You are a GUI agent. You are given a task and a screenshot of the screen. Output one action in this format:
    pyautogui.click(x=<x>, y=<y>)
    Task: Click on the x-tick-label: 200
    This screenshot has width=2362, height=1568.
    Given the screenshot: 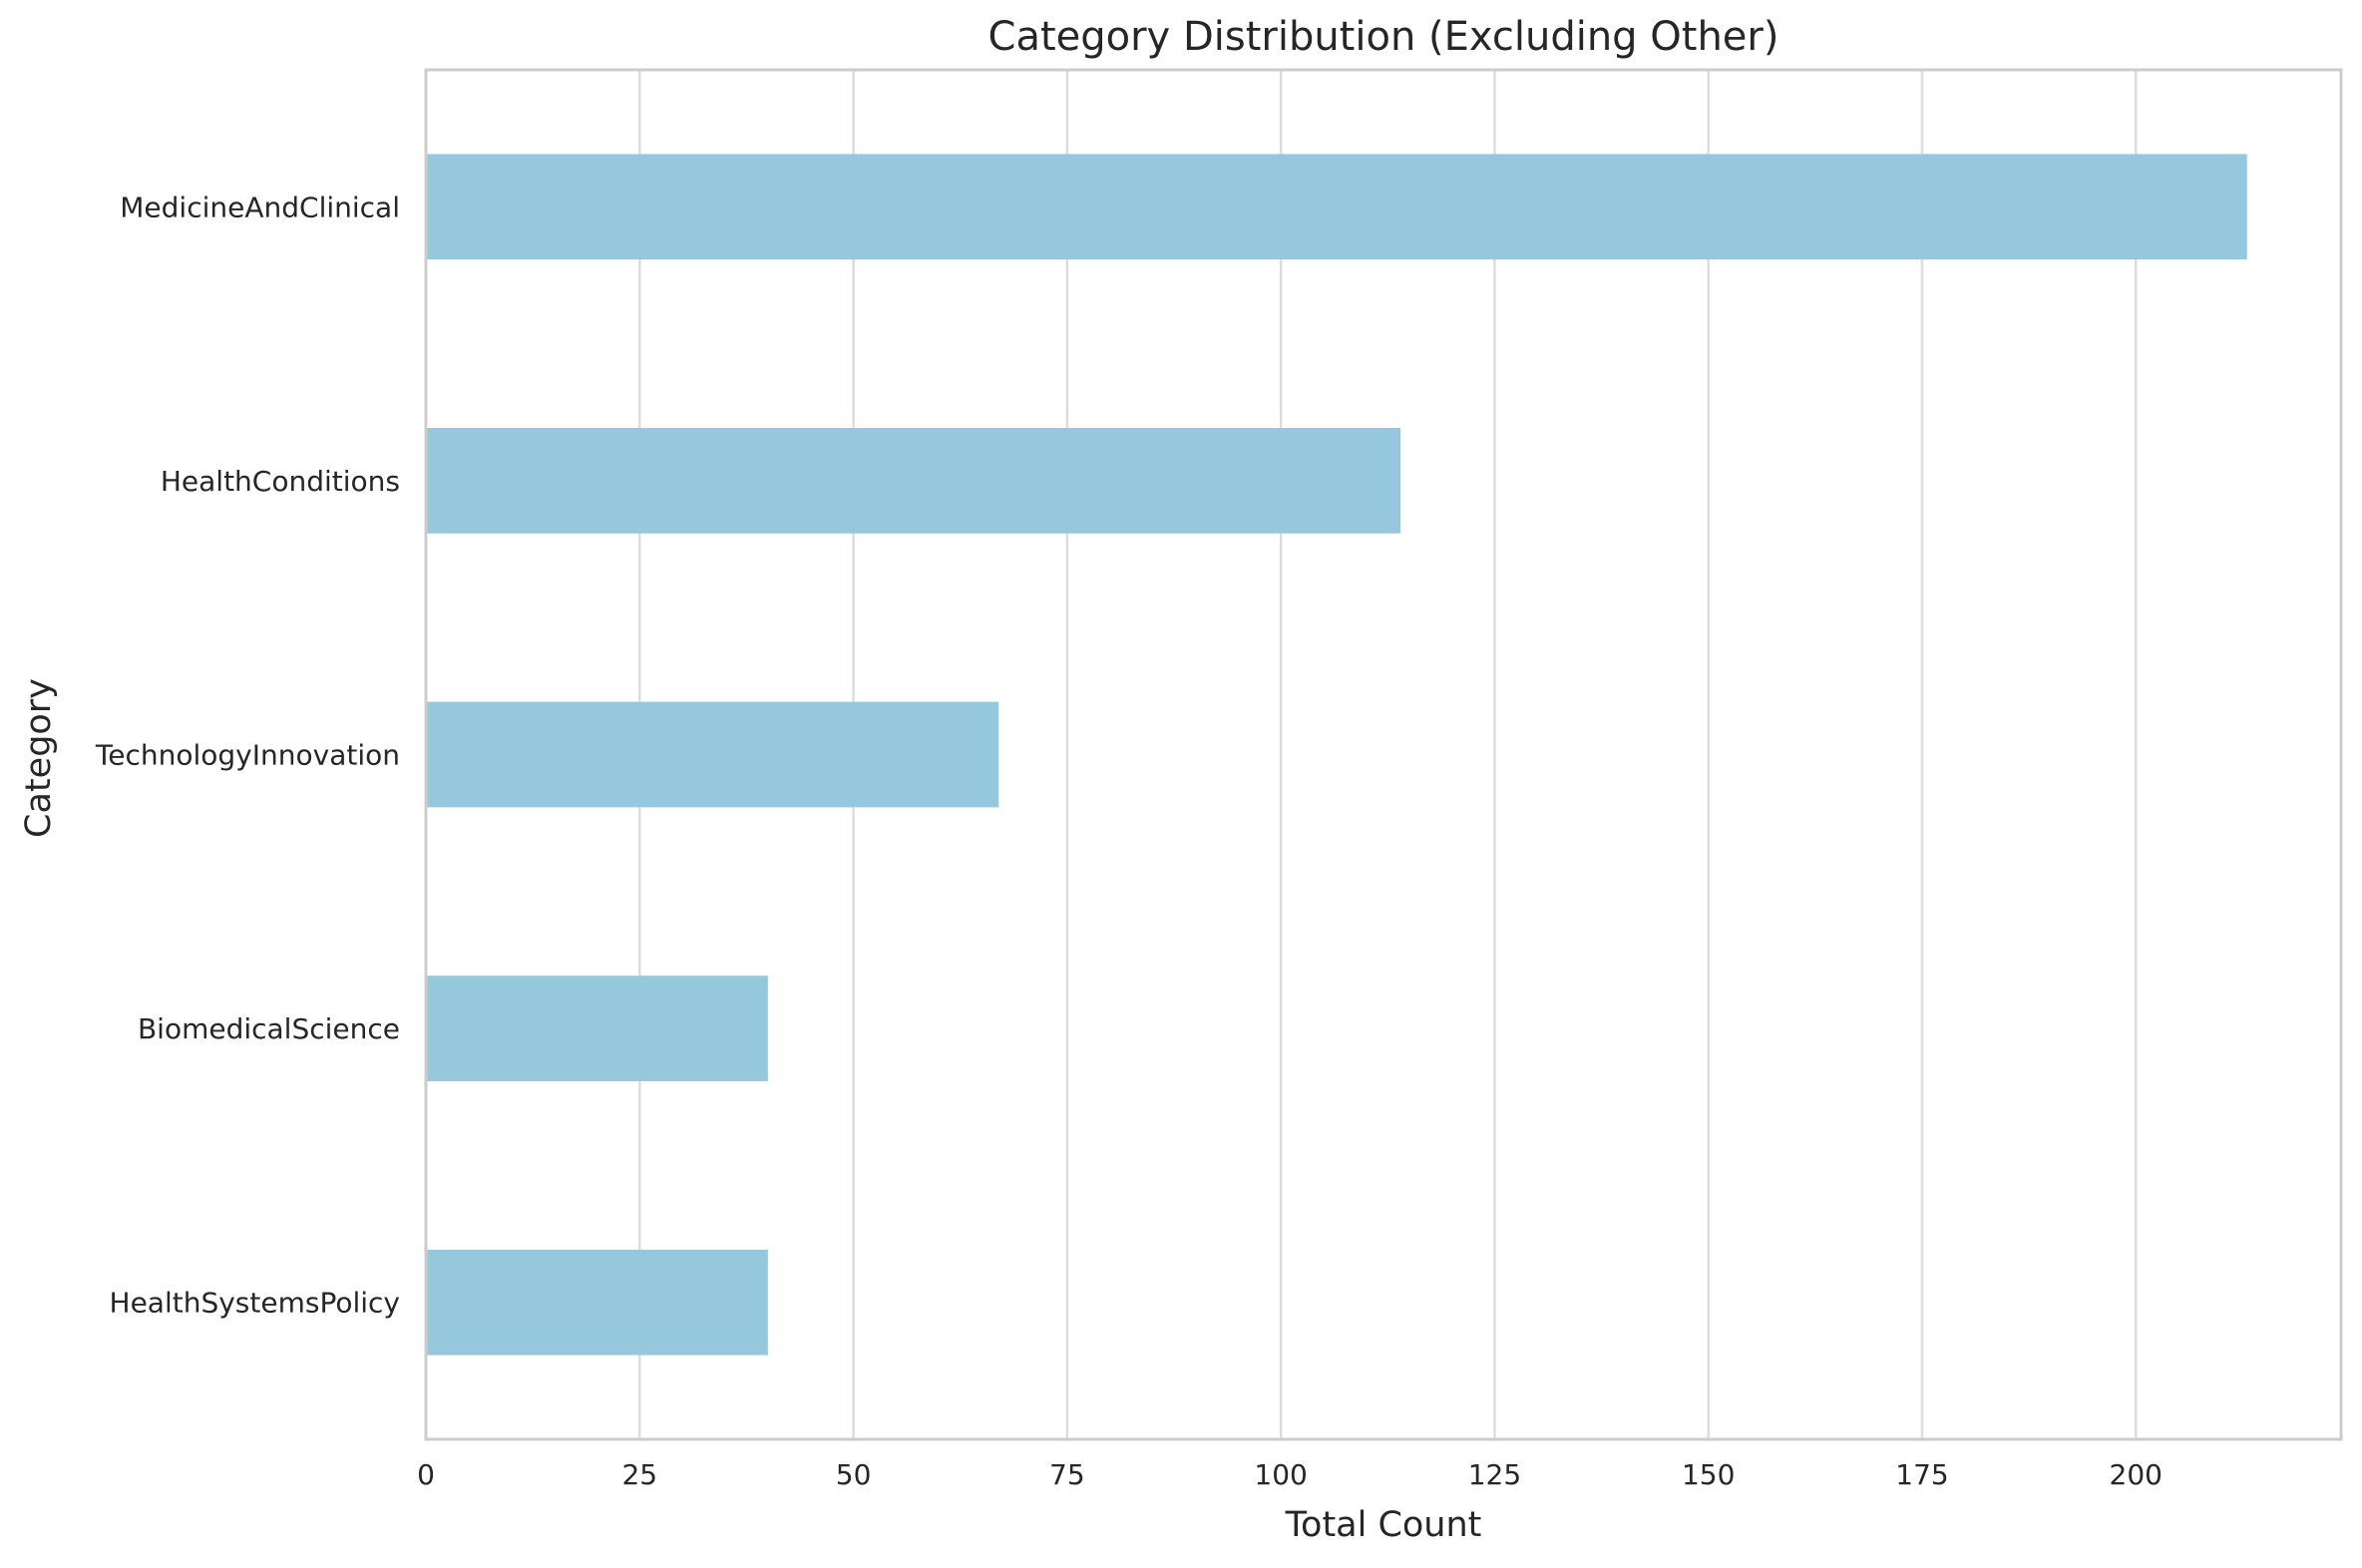 What is the action you would take?
    pyautogui.click(x=2136, y=1475)
    